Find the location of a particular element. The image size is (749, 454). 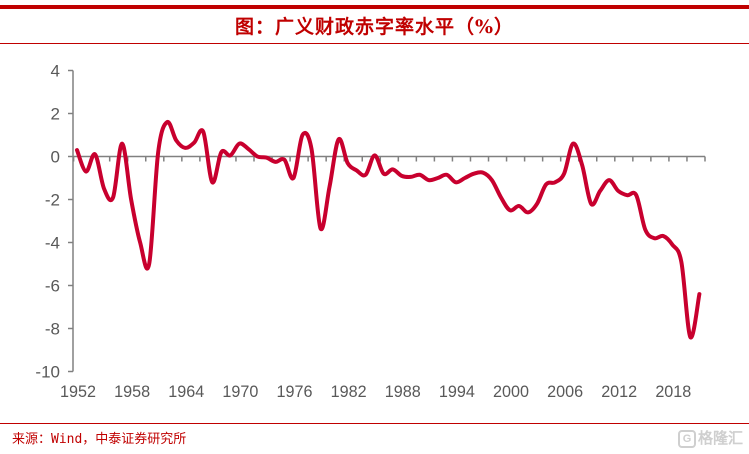

x-tick-label: 2000 is located at coordinates (511, 391).